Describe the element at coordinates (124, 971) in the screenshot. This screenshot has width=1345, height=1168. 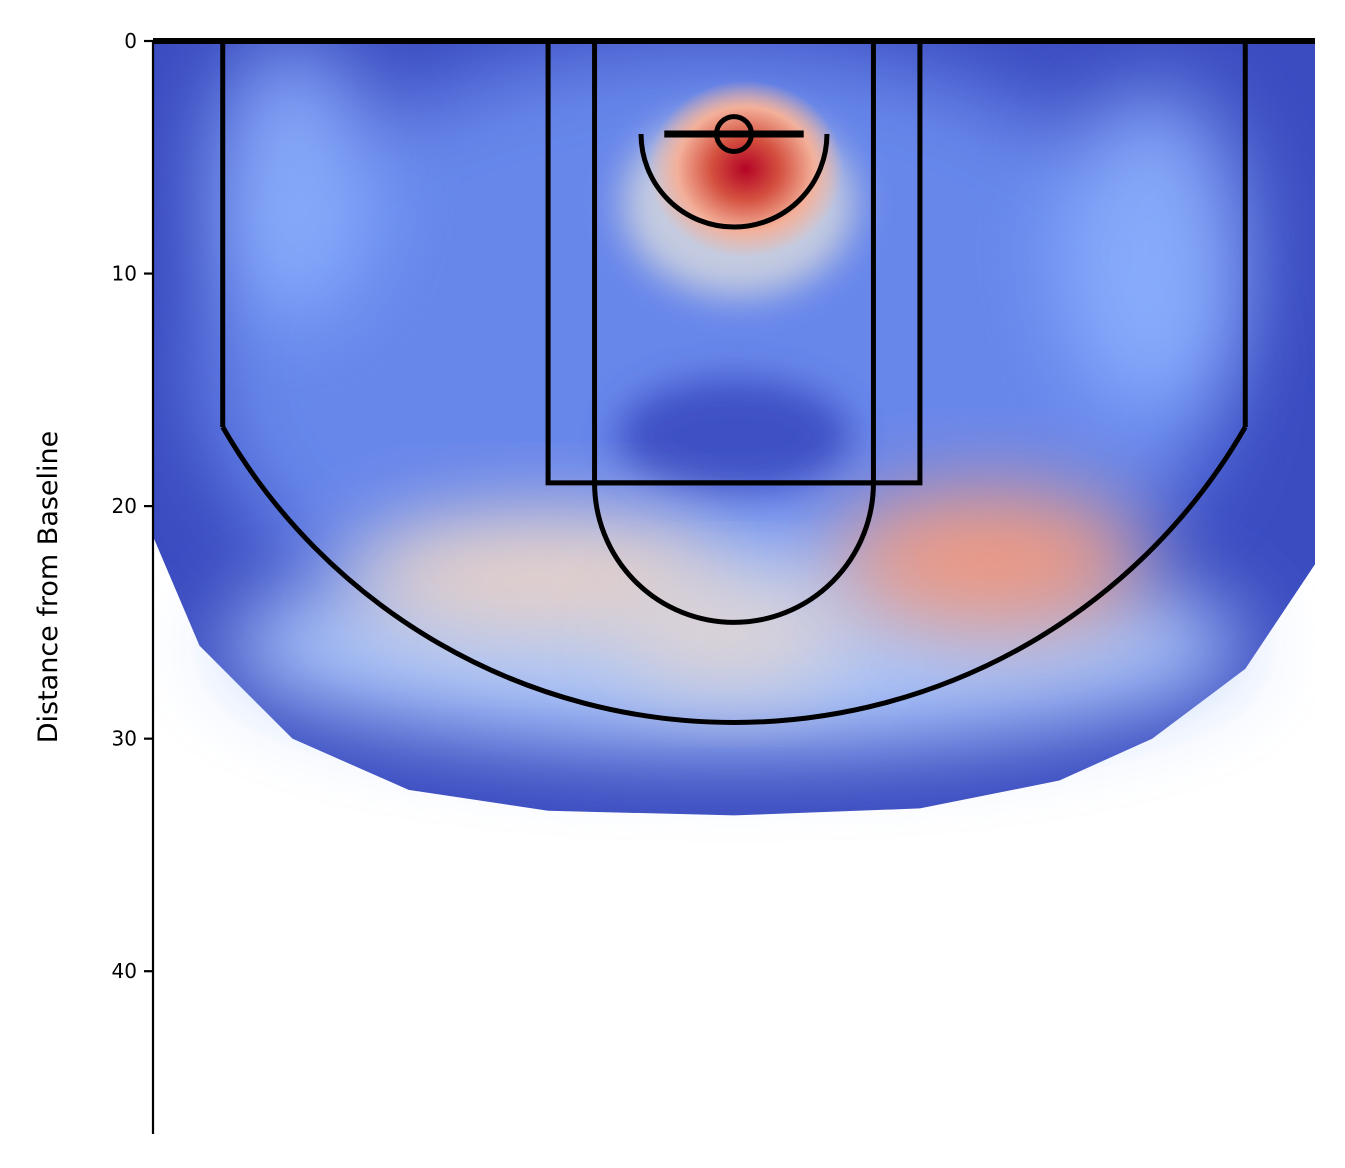
I see `y-tick-label: 40` at that location.